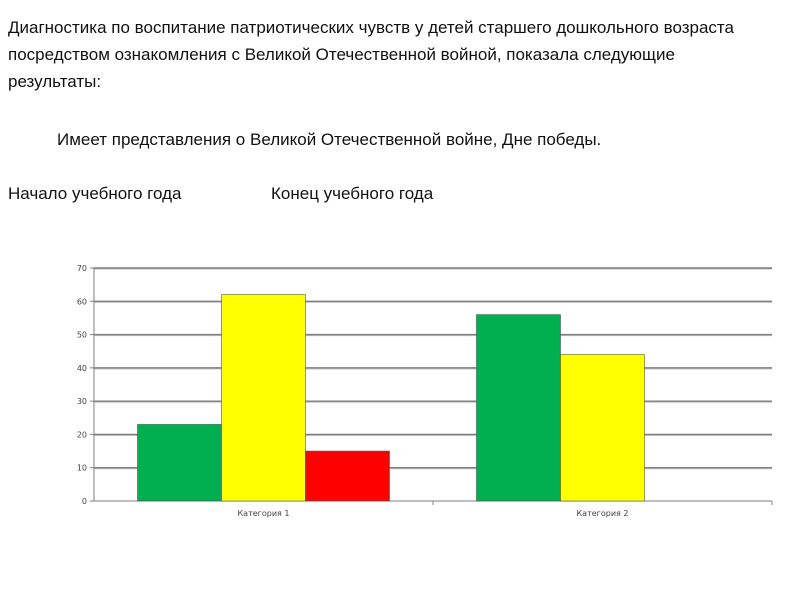  What do you see at coordinates (82, 335) in the screenshot?
I see `y-tick-label: 50` at bounding box center [82, 335].